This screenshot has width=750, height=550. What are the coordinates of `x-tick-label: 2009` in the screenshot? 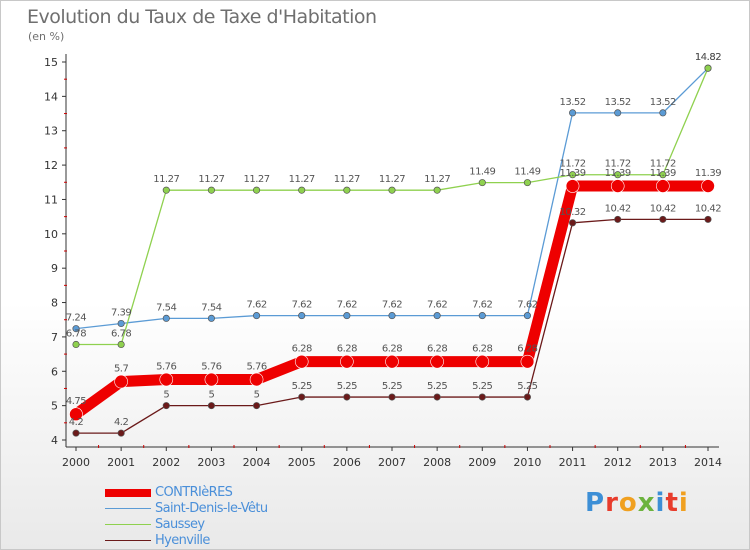 It's located at (482, 462).